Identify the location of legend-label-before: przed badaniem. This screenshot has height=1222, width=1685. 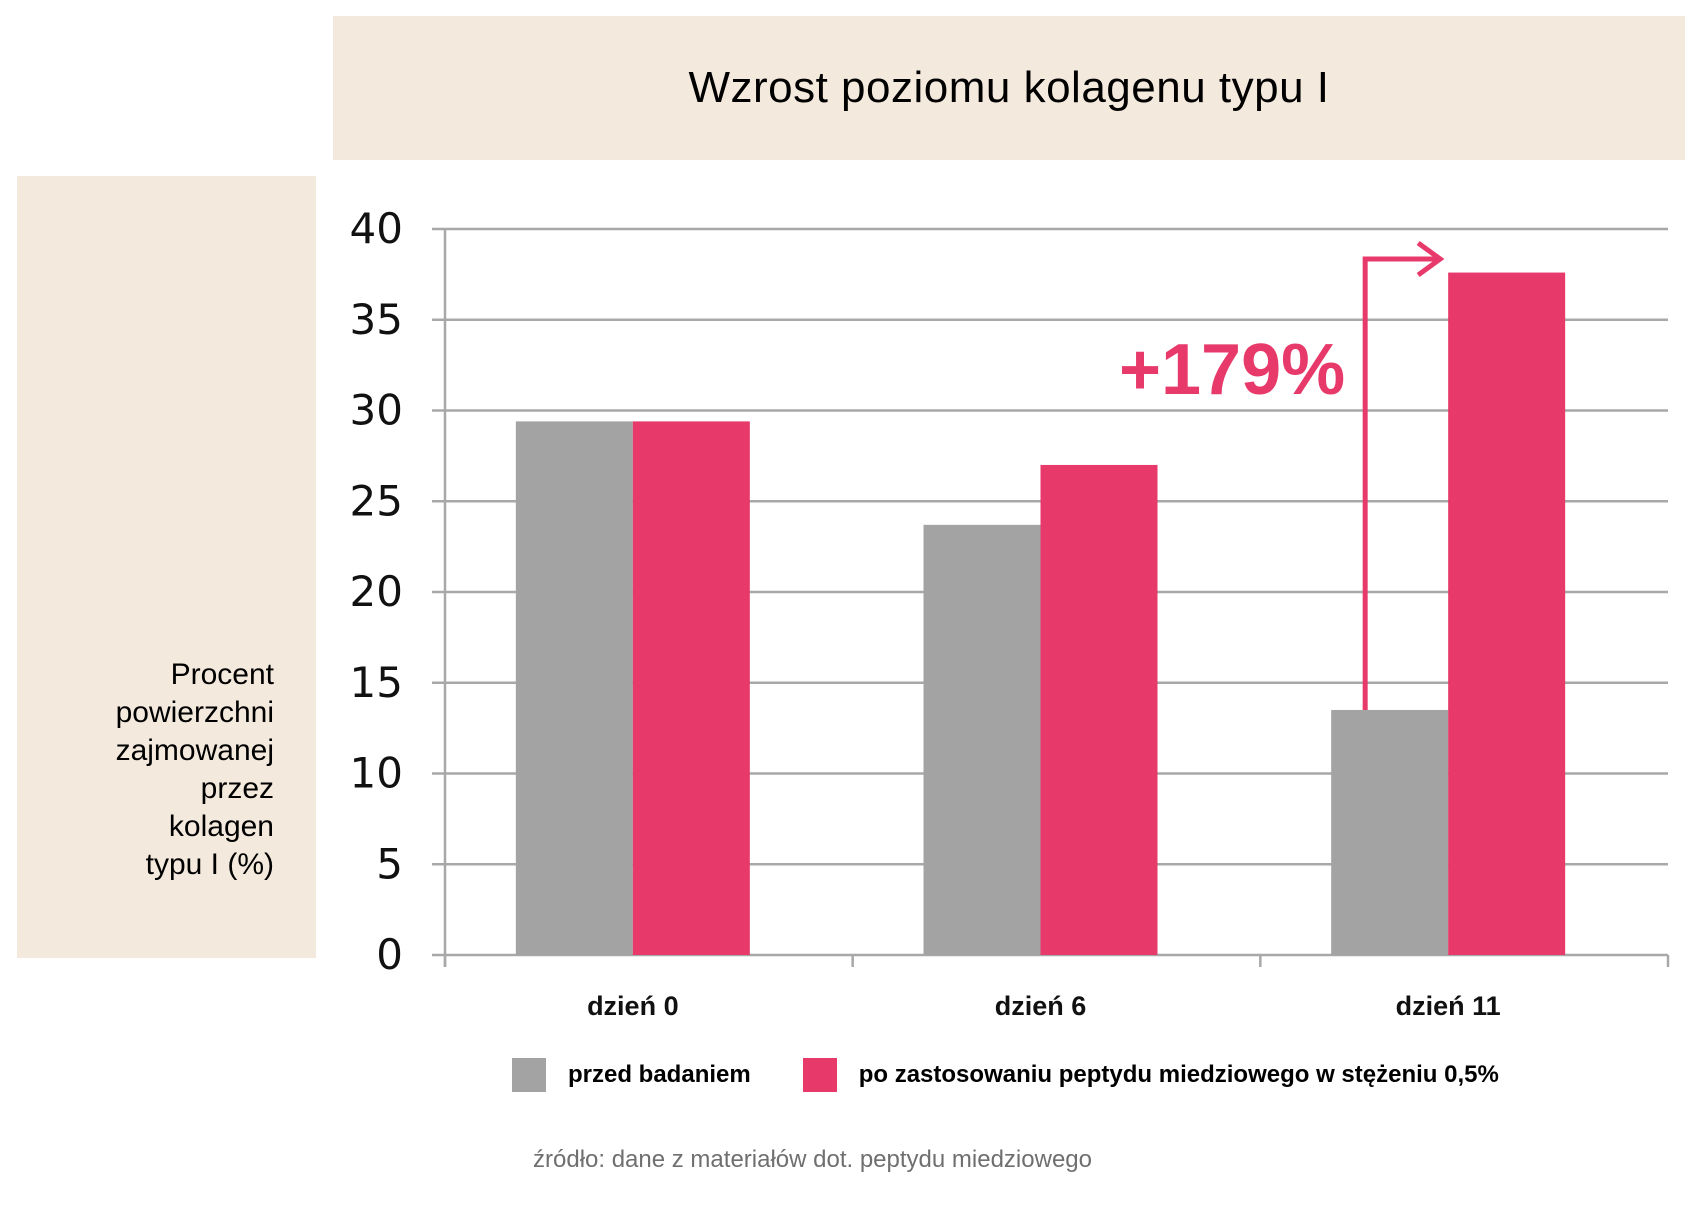
(659, 1074).